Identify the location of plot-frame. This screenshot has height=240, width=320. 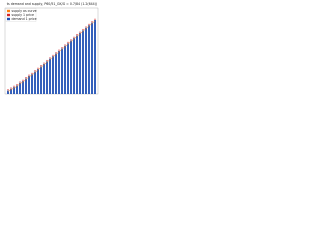
(51, 51).